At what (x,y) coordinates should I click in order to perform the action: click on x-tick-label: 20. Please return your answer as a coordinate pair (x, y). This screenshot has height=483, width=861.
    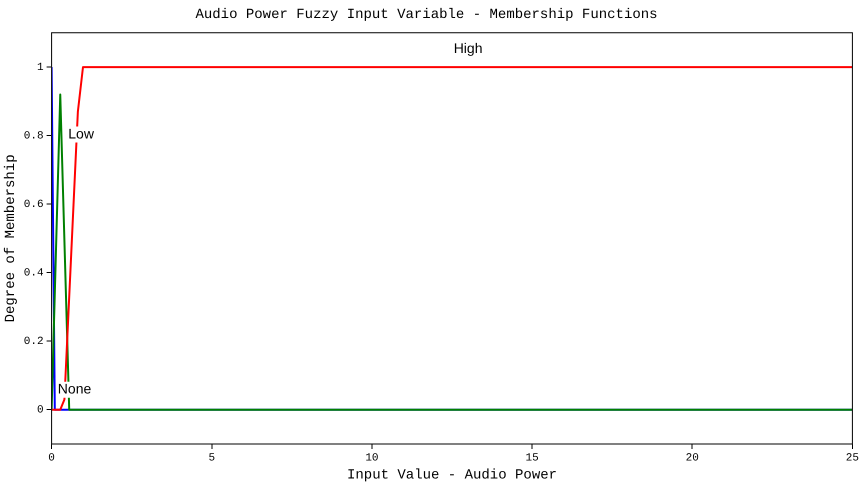
    Looking at the image, I should click on (692, 458).